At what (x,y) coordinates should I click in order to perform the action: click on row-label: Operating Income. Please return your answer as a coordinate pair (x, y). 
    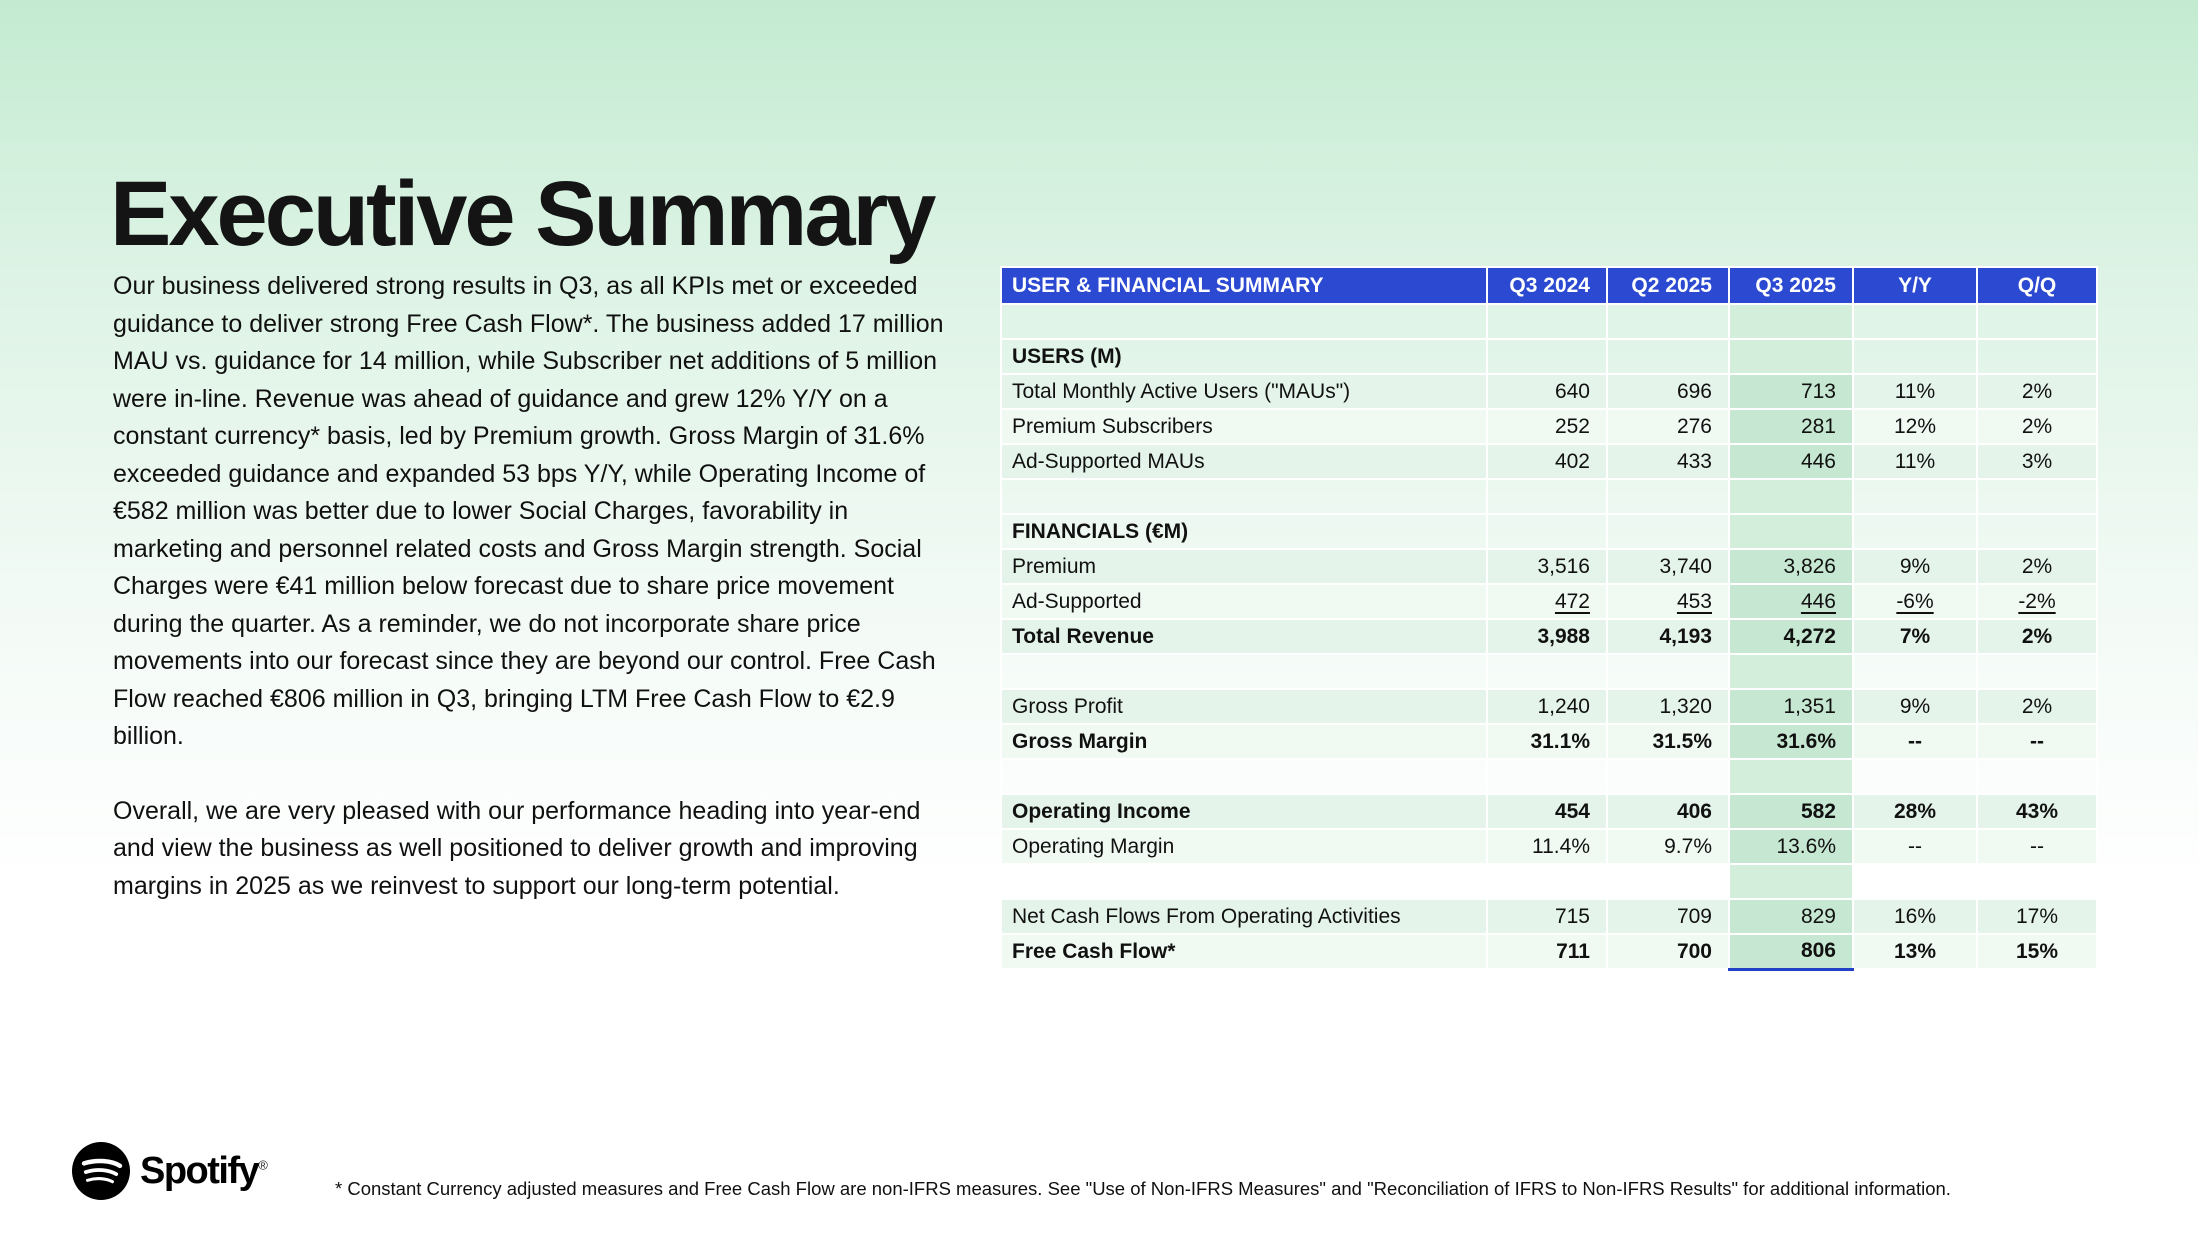
    Looking at the image, I should click on (1244, 811).